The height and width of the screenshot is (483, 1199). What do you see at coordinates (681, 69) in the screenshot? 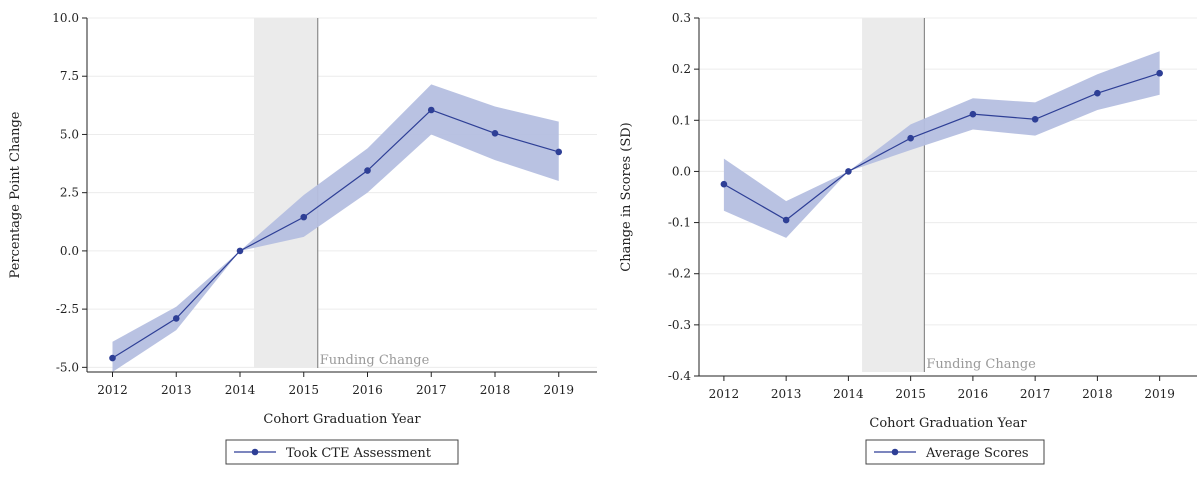
I see `y-tick-label: 0.2` at bounding box center [681, 69].